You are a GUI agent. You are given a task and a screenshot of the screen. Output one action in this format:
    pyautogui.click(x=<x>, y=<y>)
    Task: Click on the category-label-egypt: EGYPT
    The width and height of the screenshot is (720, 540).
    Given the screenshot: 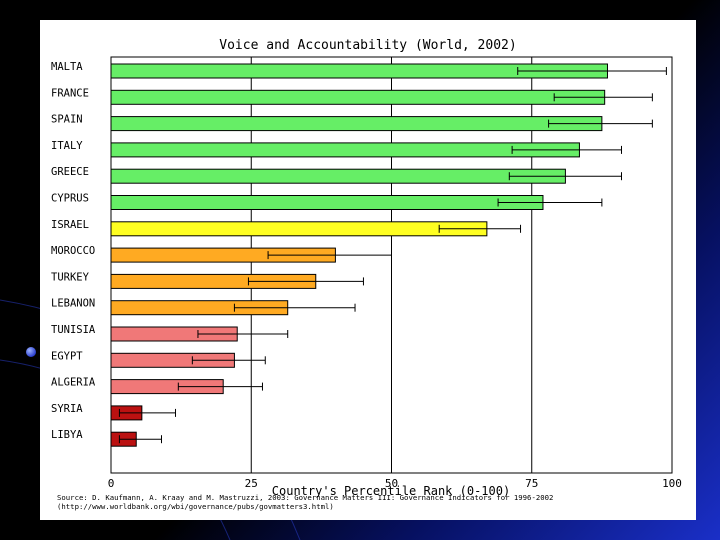 What is the action you would take?
    pyautogui.click(x=67, y=356)
    